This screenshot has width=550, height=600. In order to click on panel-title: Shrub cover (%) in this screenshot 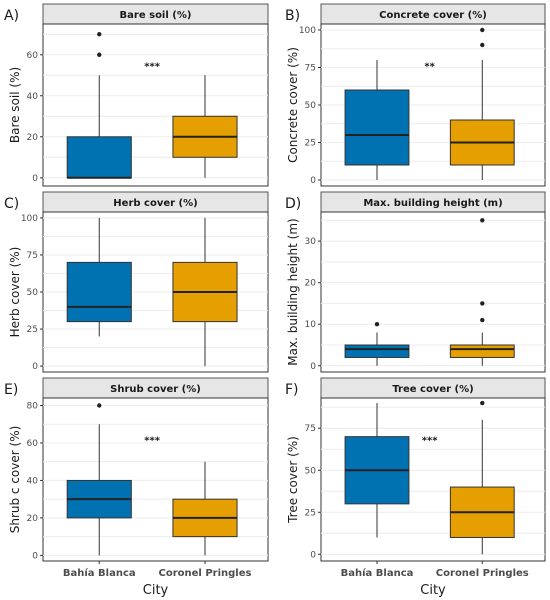, I will do `click(155, 389)`.